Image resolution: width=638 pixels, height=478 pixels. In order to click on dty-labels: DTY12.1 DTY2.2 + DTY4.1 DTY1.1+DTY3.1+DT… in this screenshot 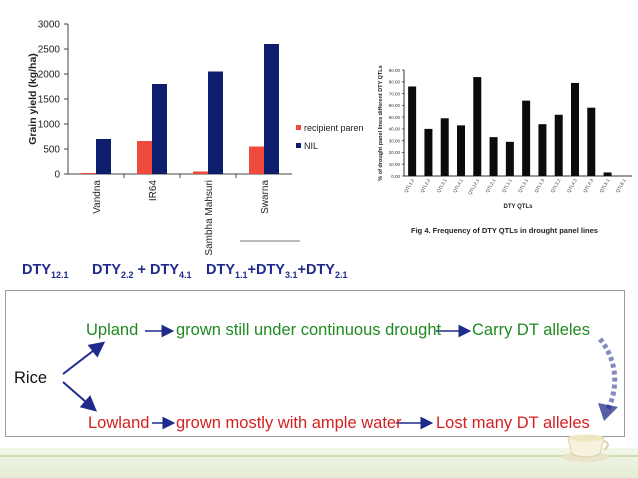, I will do `click(202, 274)`.